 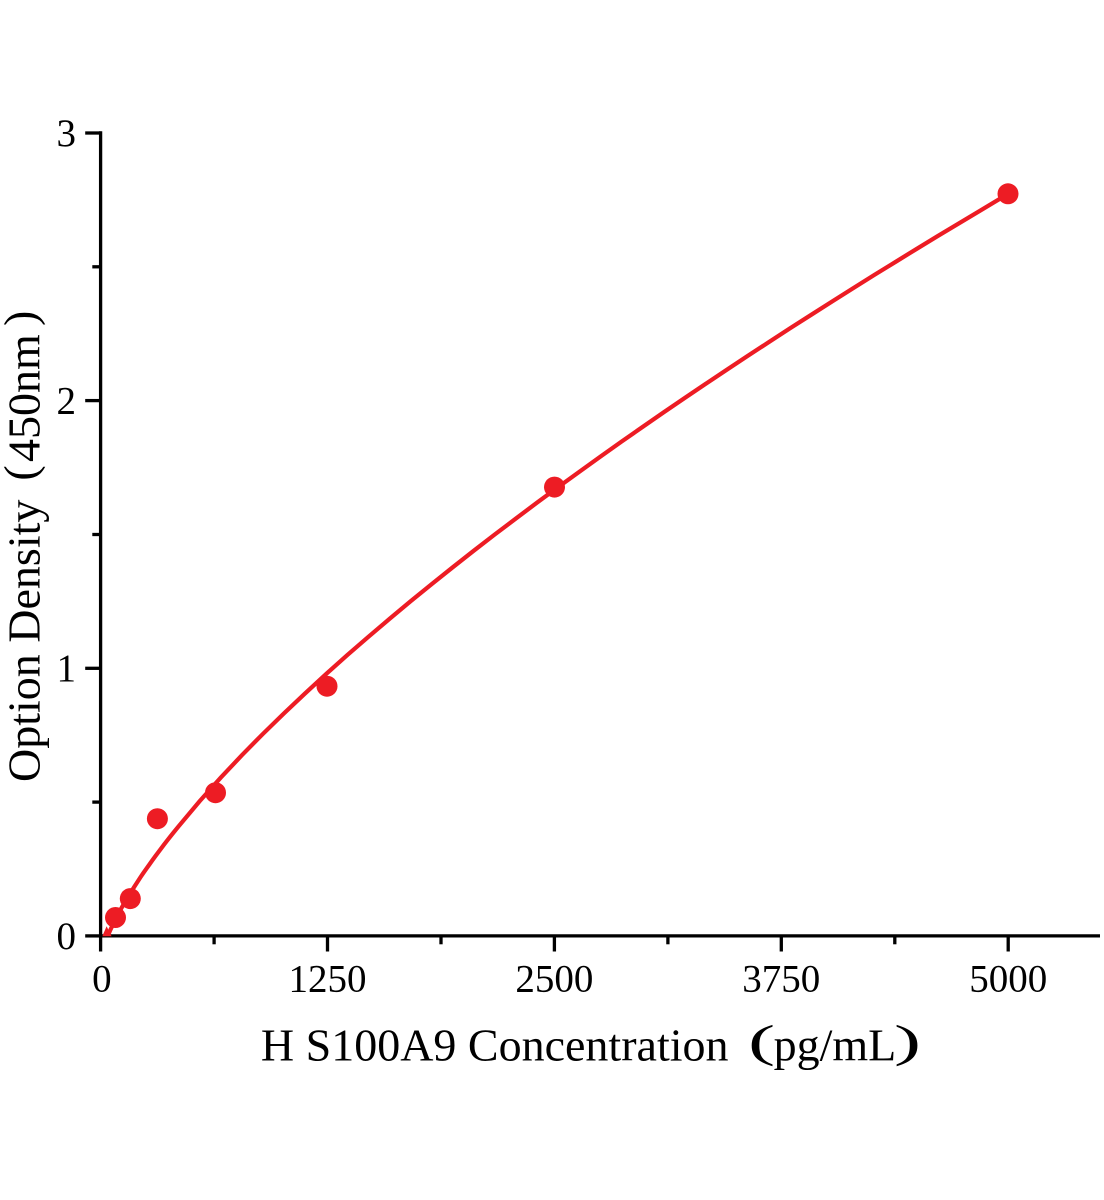 I want to click on svg-text: Option Density(450nm), so click(x=25, y=546).